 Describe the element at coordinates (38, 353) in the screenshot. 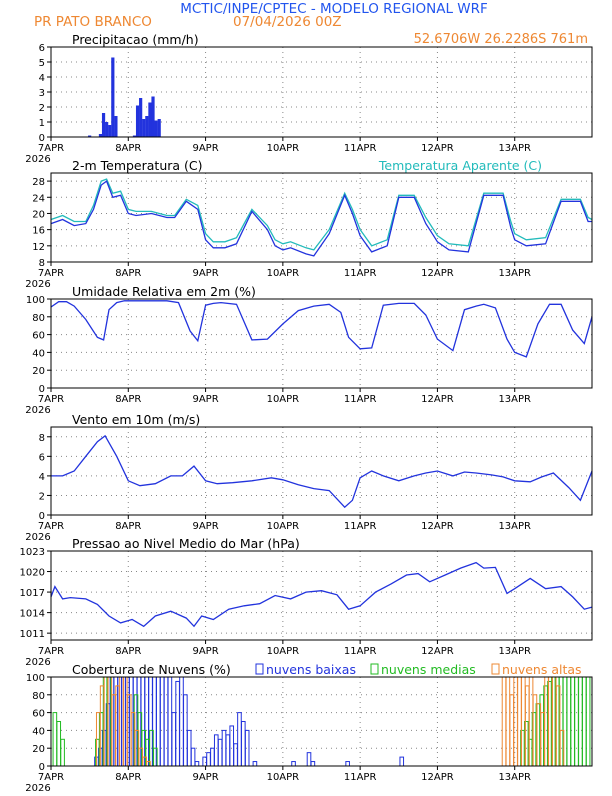

I see `y-tick-label: 40` at that location.